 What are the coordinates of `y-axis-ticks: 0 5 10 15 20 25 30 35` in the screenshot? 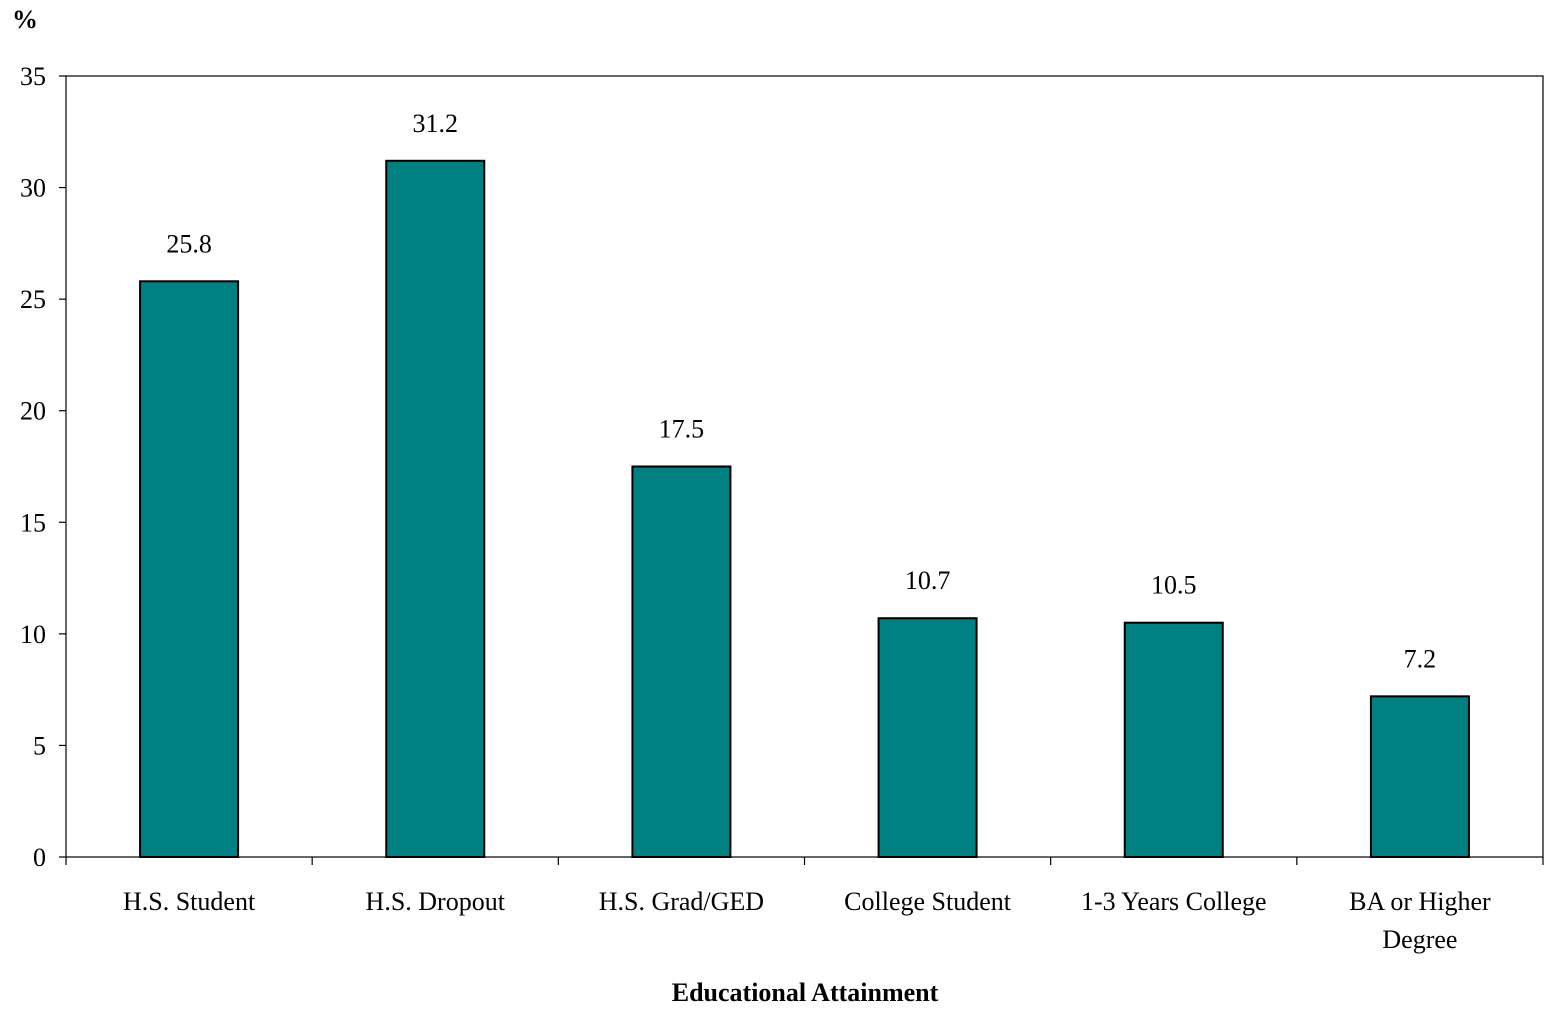 It's located at (43, 467).